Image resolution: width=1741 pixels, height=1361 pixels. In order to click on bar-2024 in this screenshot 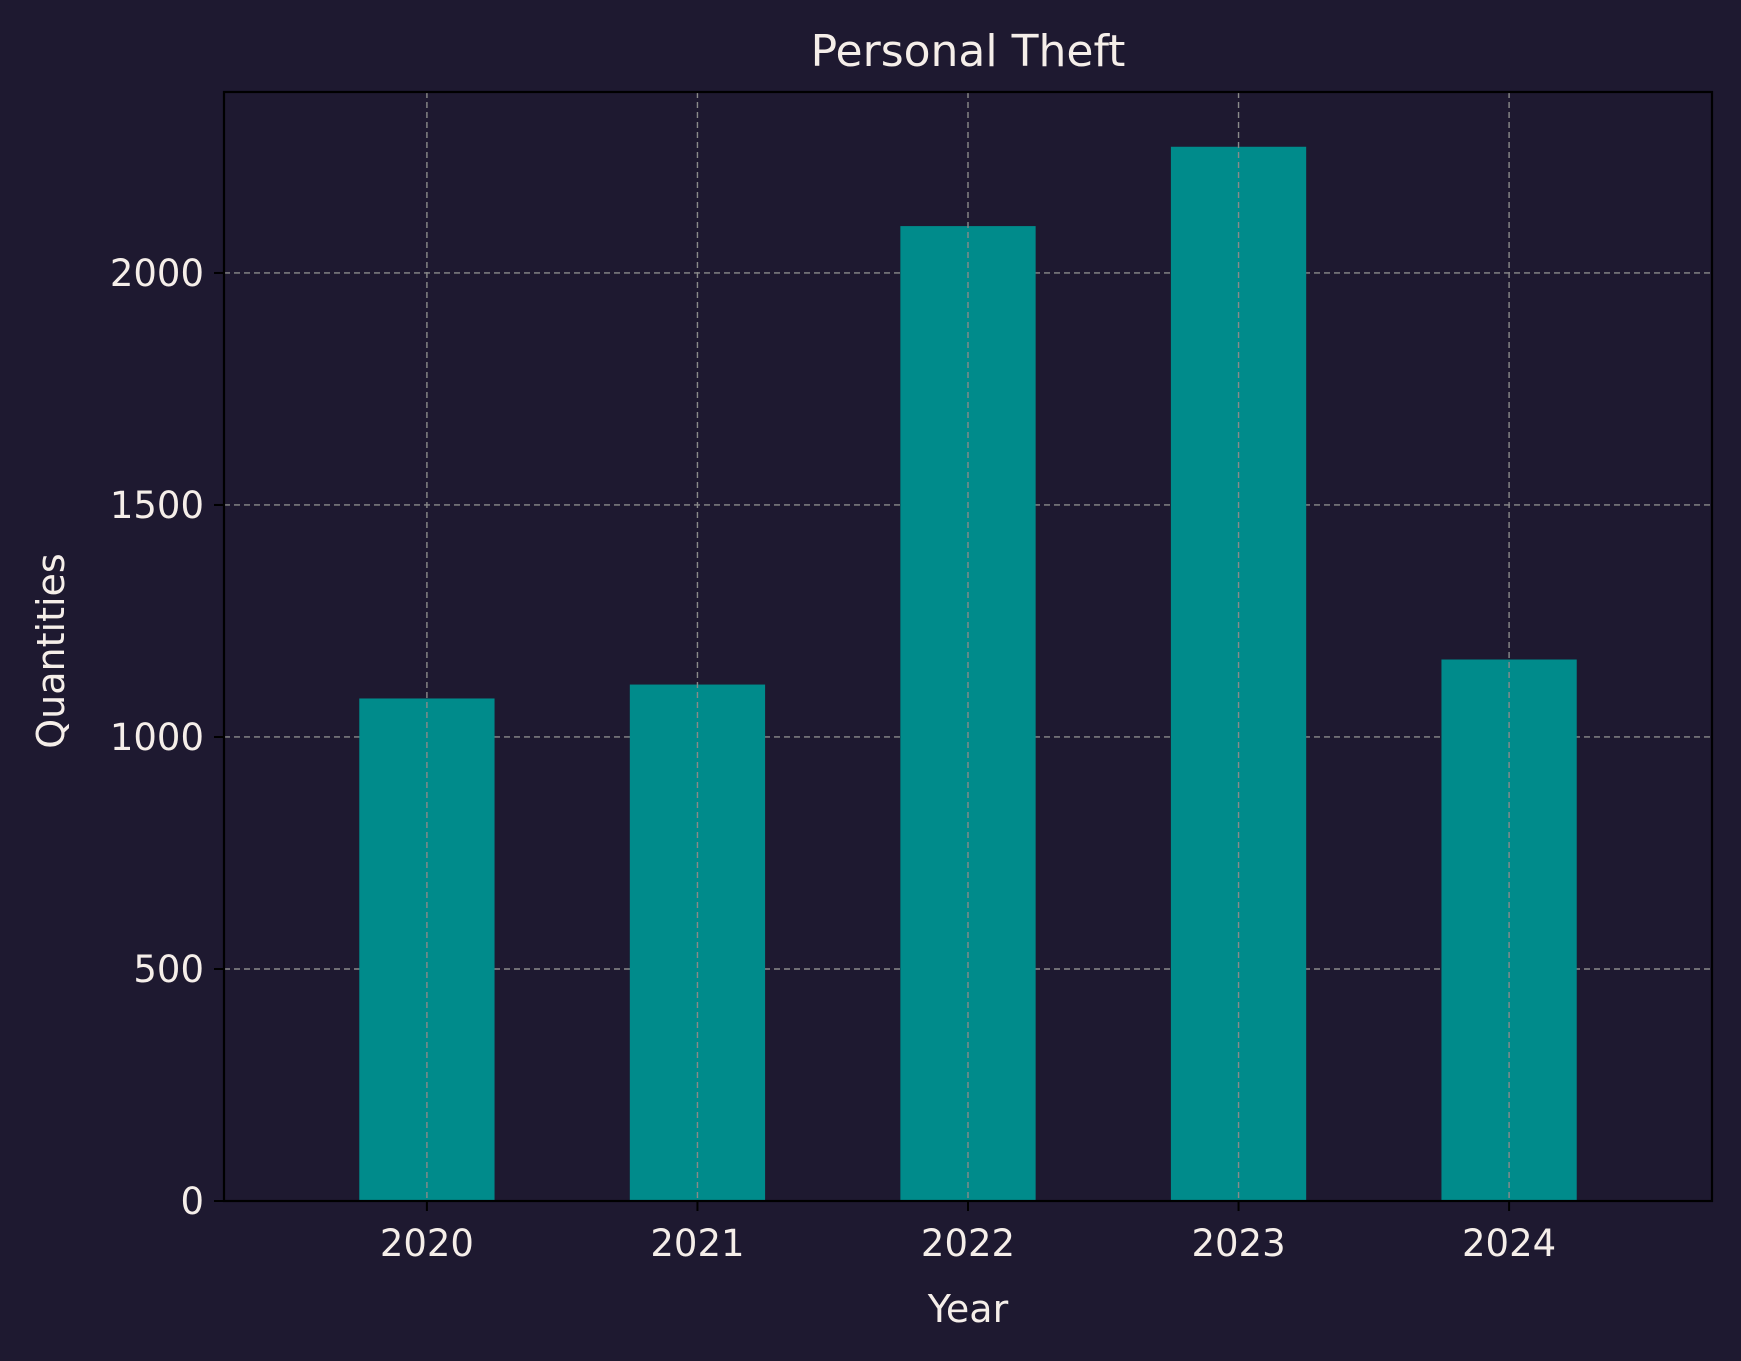, I will do `click(1509, 930)`.